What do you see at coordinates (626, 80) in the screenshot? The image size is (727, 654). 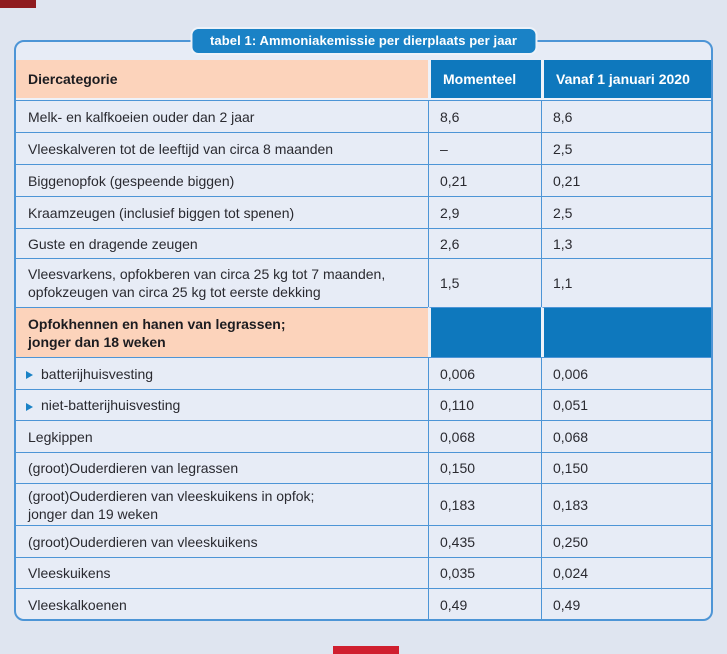 I see `column-header-vanaf-2020: Vanaf 1 januari 2020` at bounding box center [626, 80].